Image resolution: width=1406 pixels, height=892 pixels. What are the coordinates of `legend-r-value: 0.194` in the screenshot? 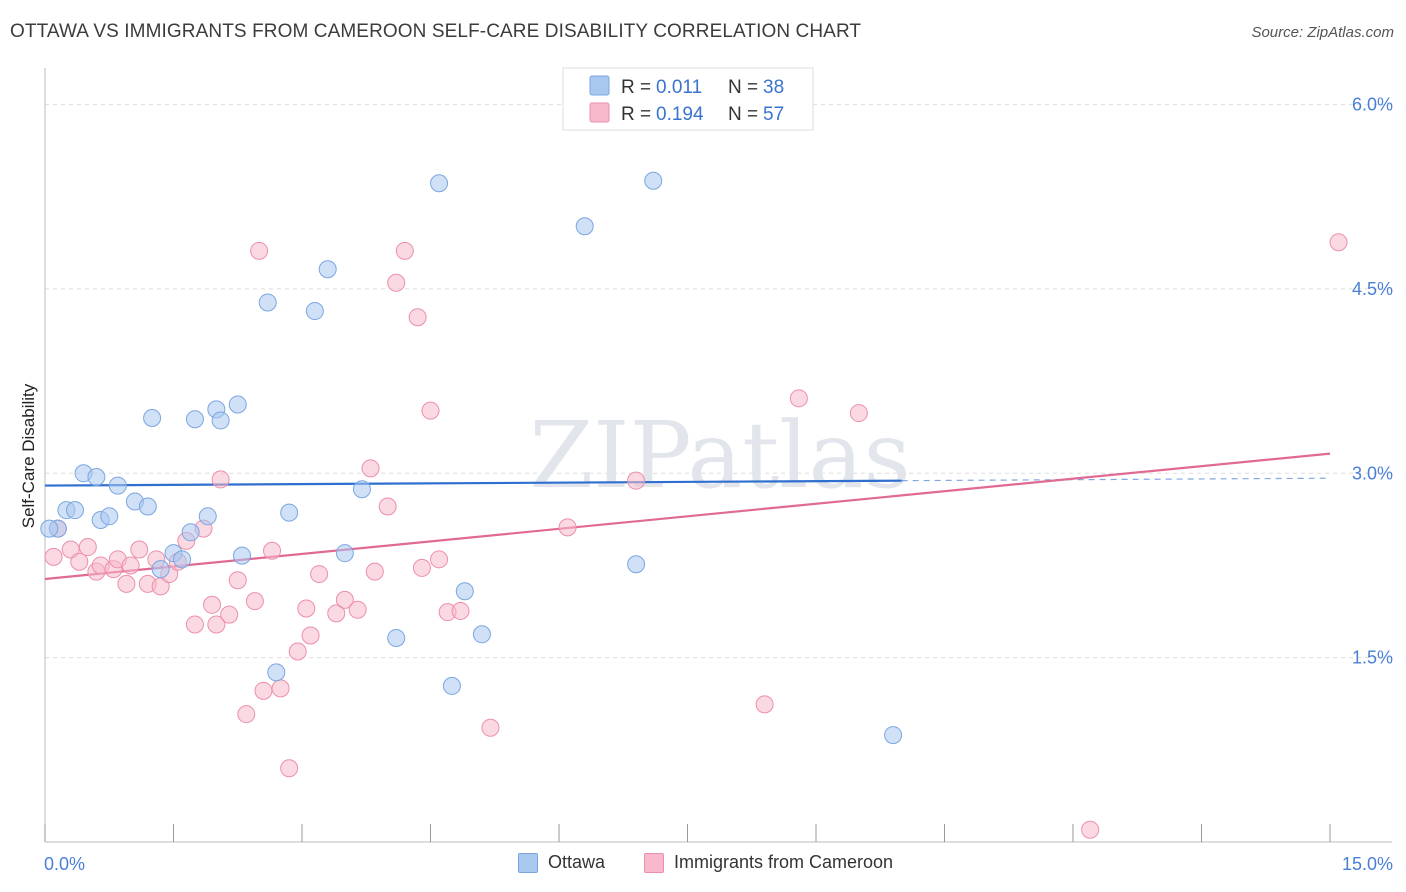 It's located at (680, 114).